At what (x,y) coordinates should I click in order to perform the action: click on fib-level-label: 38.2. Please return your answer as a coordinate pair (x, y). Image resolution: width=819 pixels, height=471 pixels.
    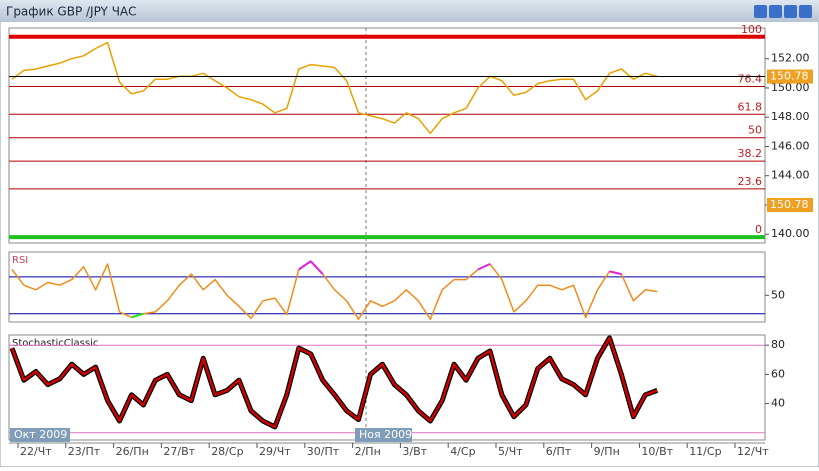
    Looking at the image, I should click on (750, 153).